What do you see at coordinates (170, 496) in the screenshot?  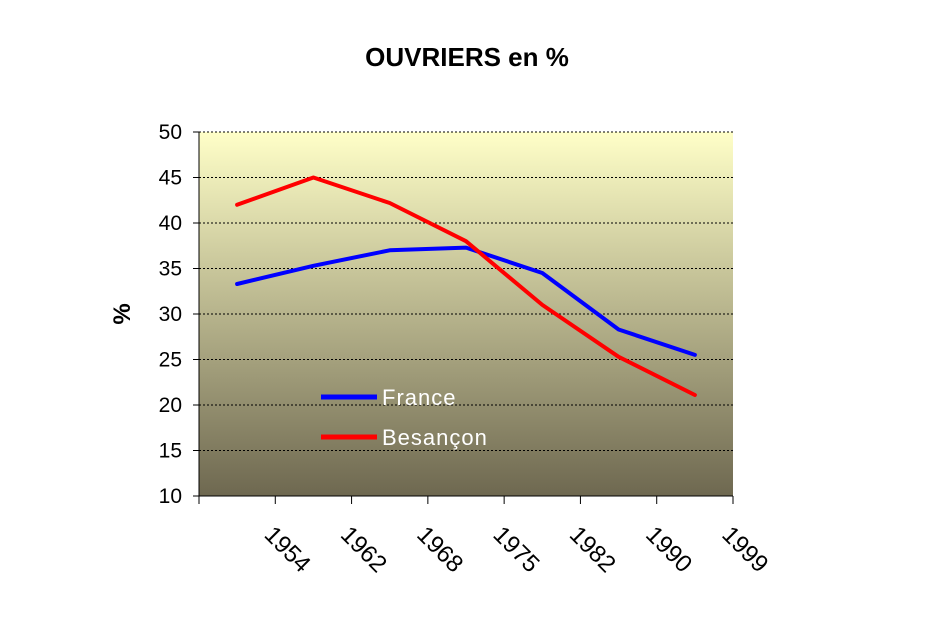 I see `y-tick-label: 10` at bounding box center [170, 496].